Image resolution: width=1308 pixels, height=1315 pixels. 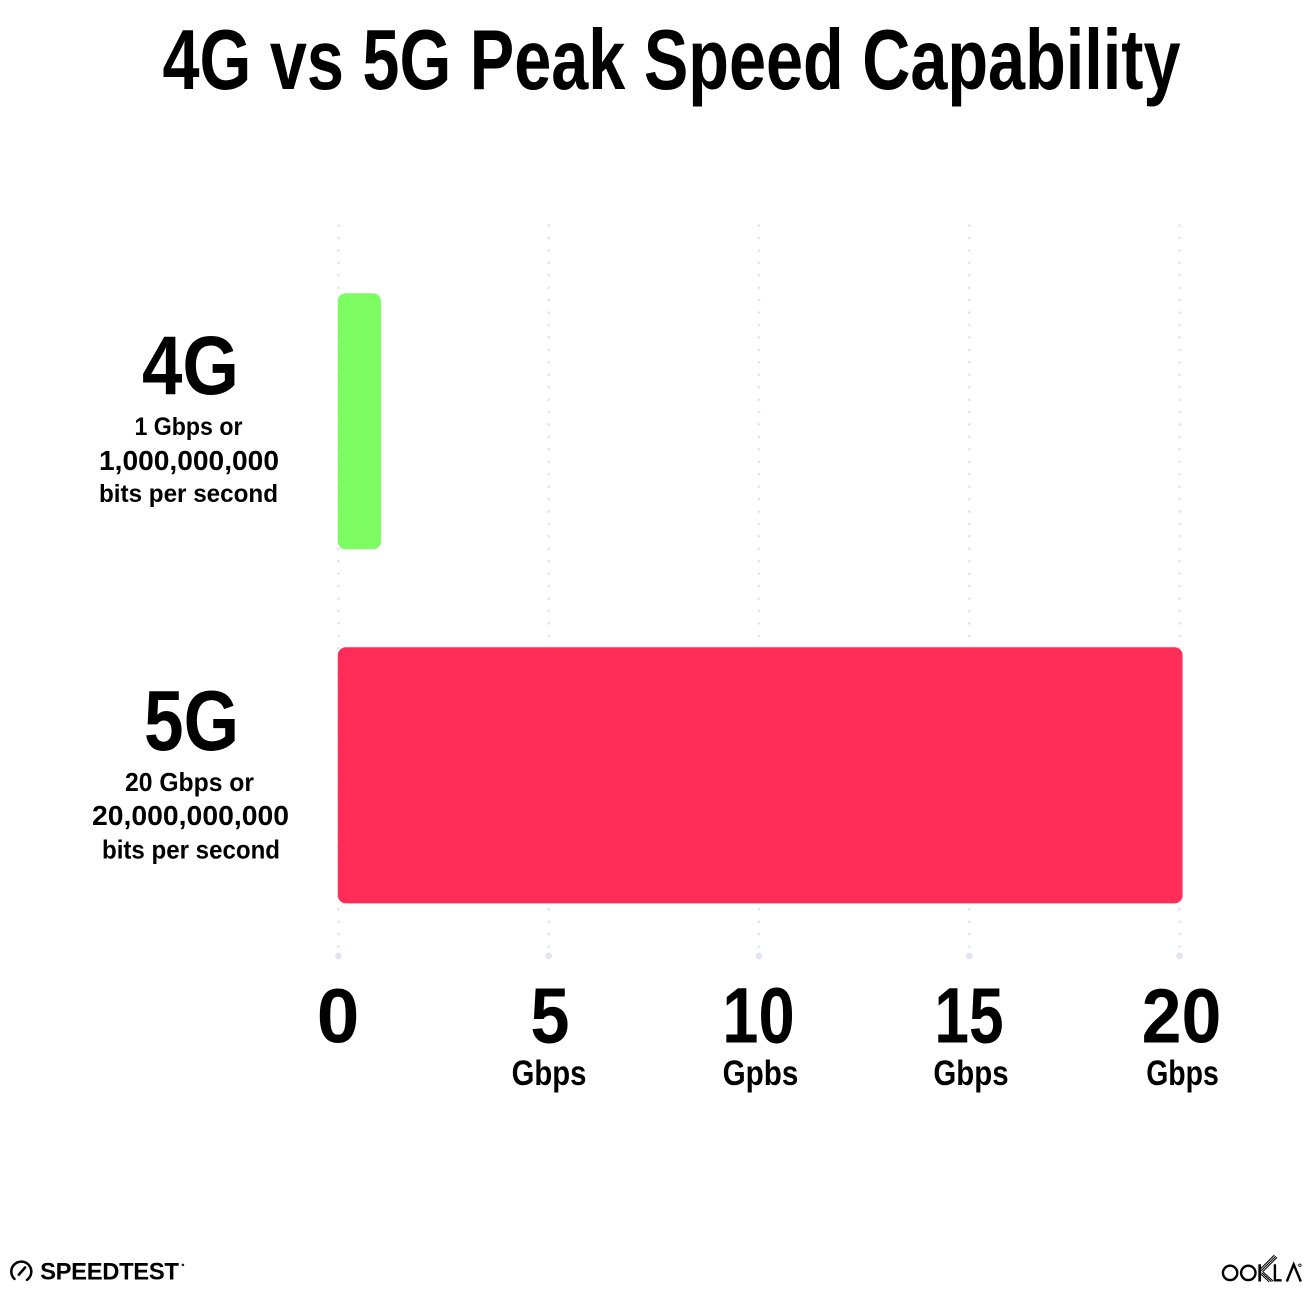 I want to click on svg-text: Gpbs, so click(x=761, y=1073).